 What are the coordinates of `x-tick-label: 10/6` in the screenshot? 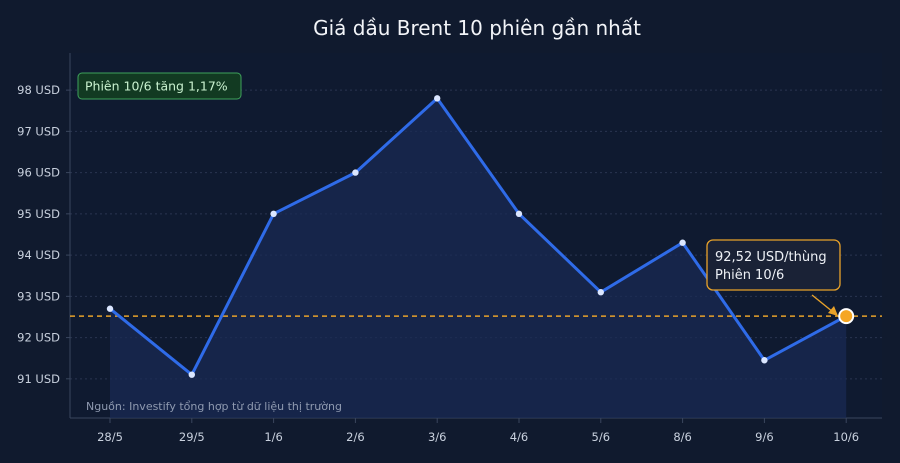 It's located at (846, 437).